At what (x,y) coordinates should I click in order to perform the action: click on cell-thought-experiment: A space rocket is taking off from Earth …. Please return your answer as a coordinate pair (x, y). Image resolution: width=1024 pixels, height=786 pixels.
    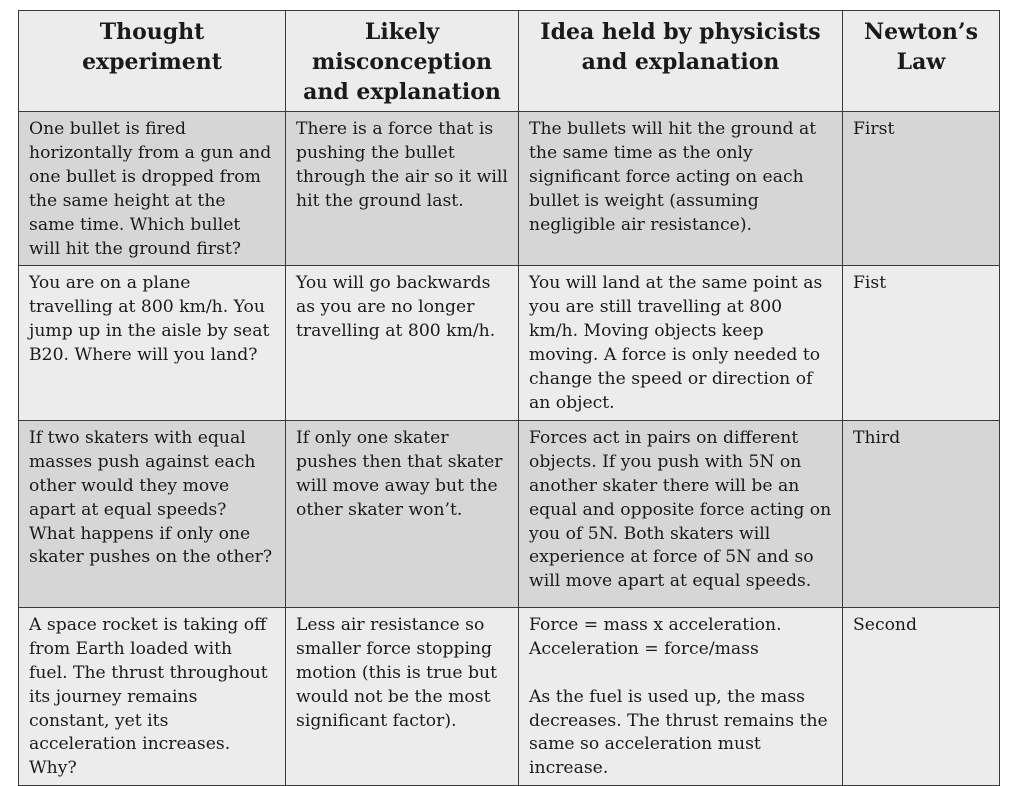
    Looking at the image, I should click on (152, 696).